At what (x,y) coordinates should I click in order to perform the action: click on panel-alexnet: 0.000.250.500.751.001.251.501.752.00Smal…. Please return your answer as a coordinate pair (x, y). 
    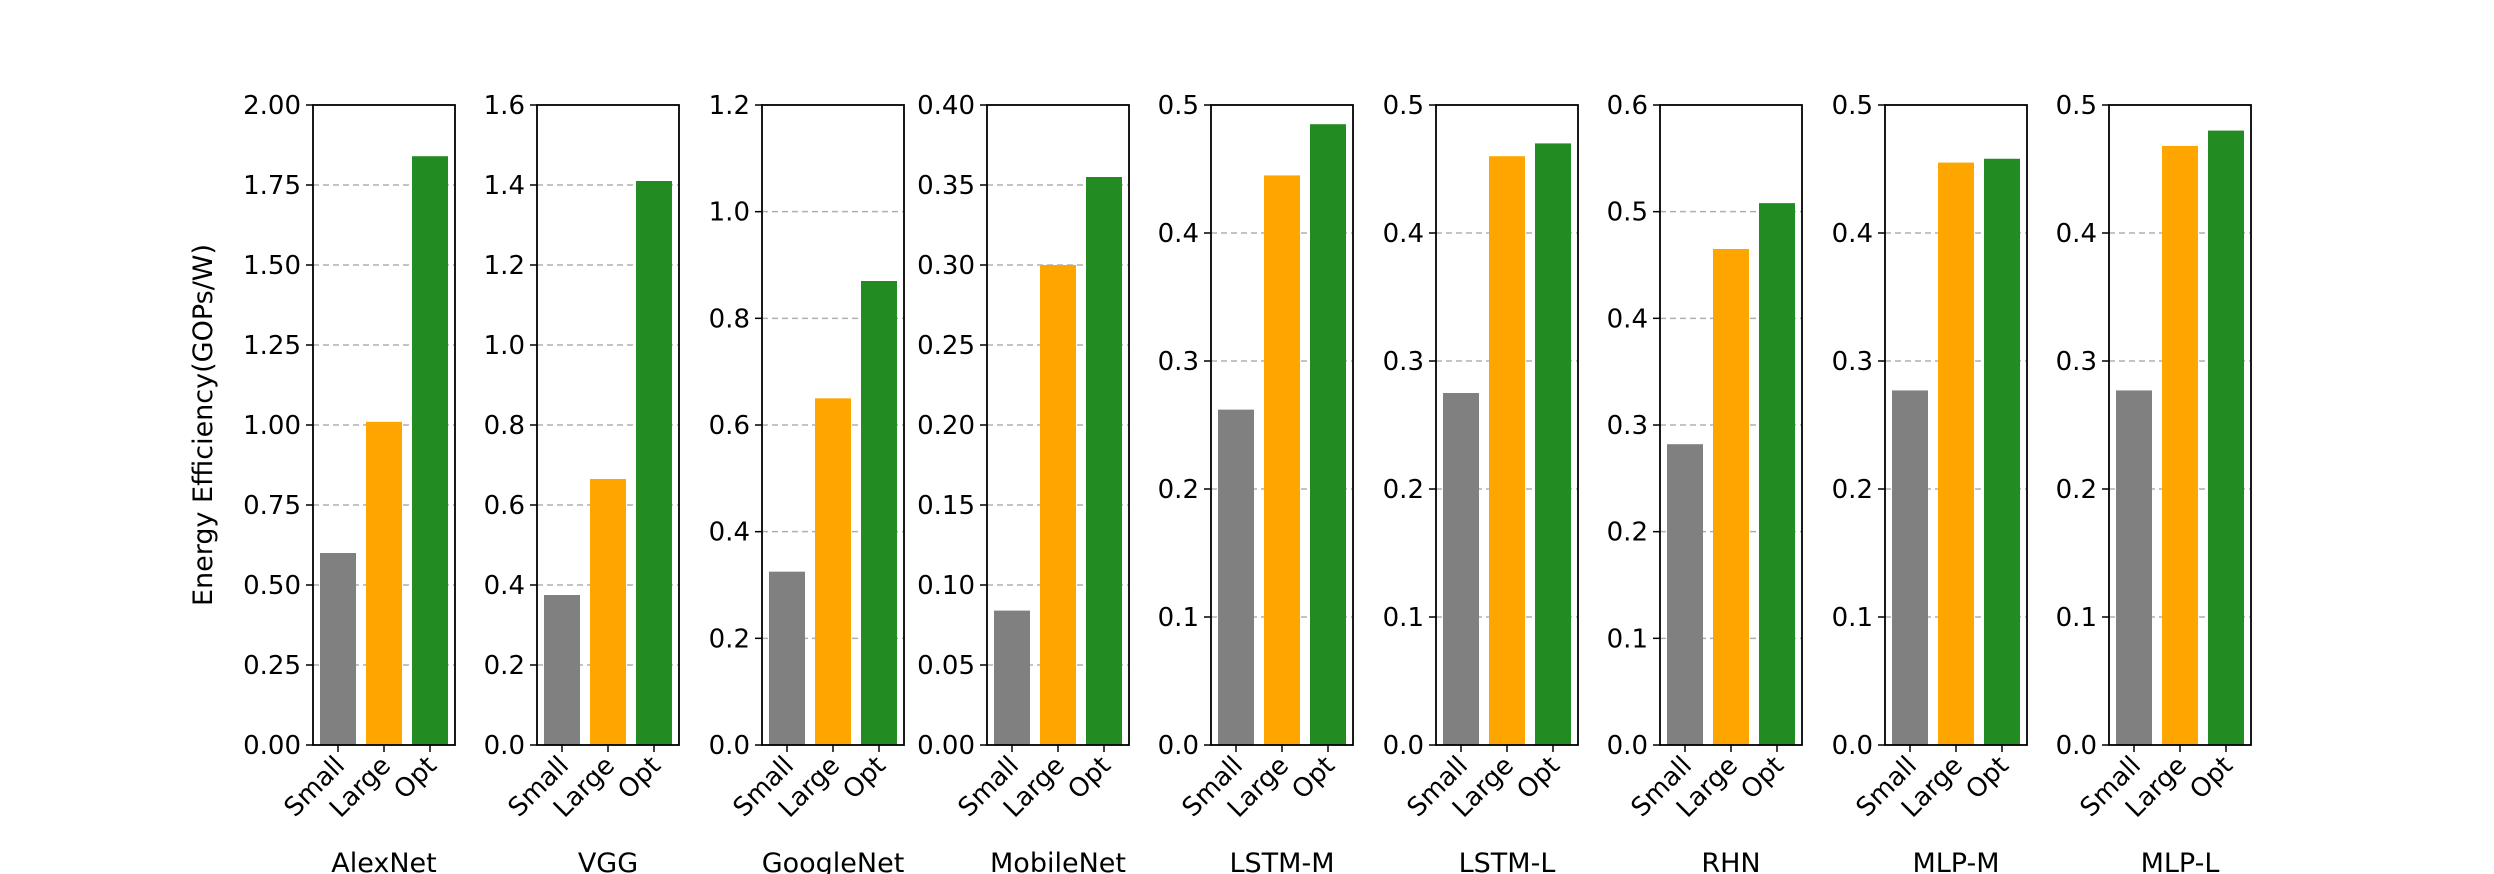
    Looking at the image, I should click on (349, 482).